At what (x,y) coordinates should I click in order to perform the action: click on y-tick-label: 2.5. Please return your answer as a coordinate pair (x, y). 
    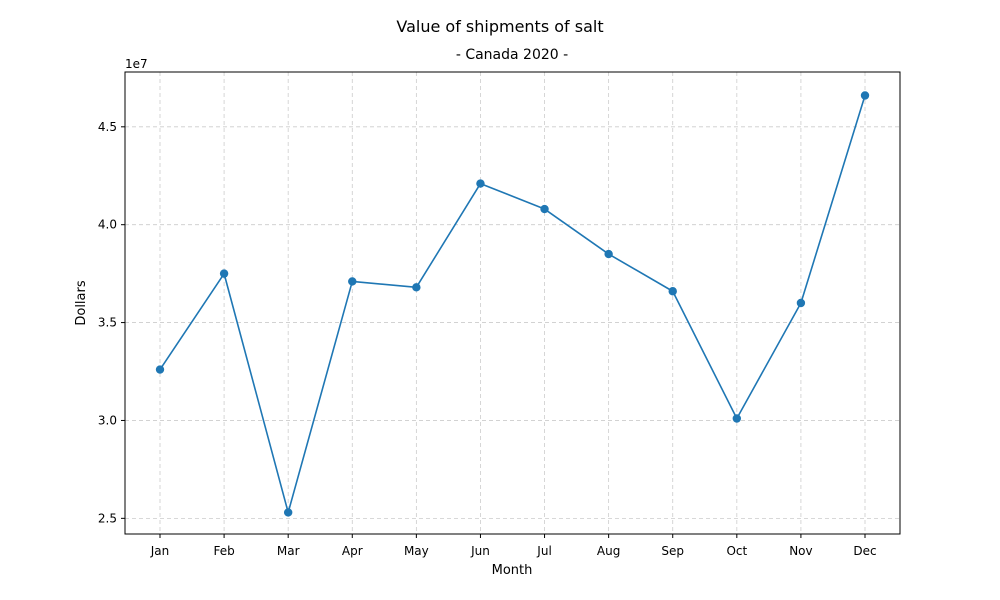
    Looking at the image, I should click on (107, 518).